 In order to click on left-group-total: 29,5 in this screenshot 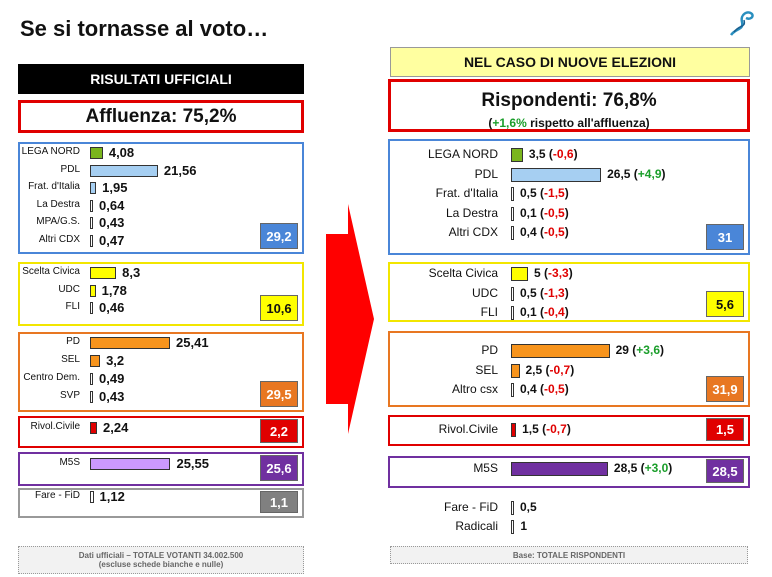, I will do `click(279, 394)`.